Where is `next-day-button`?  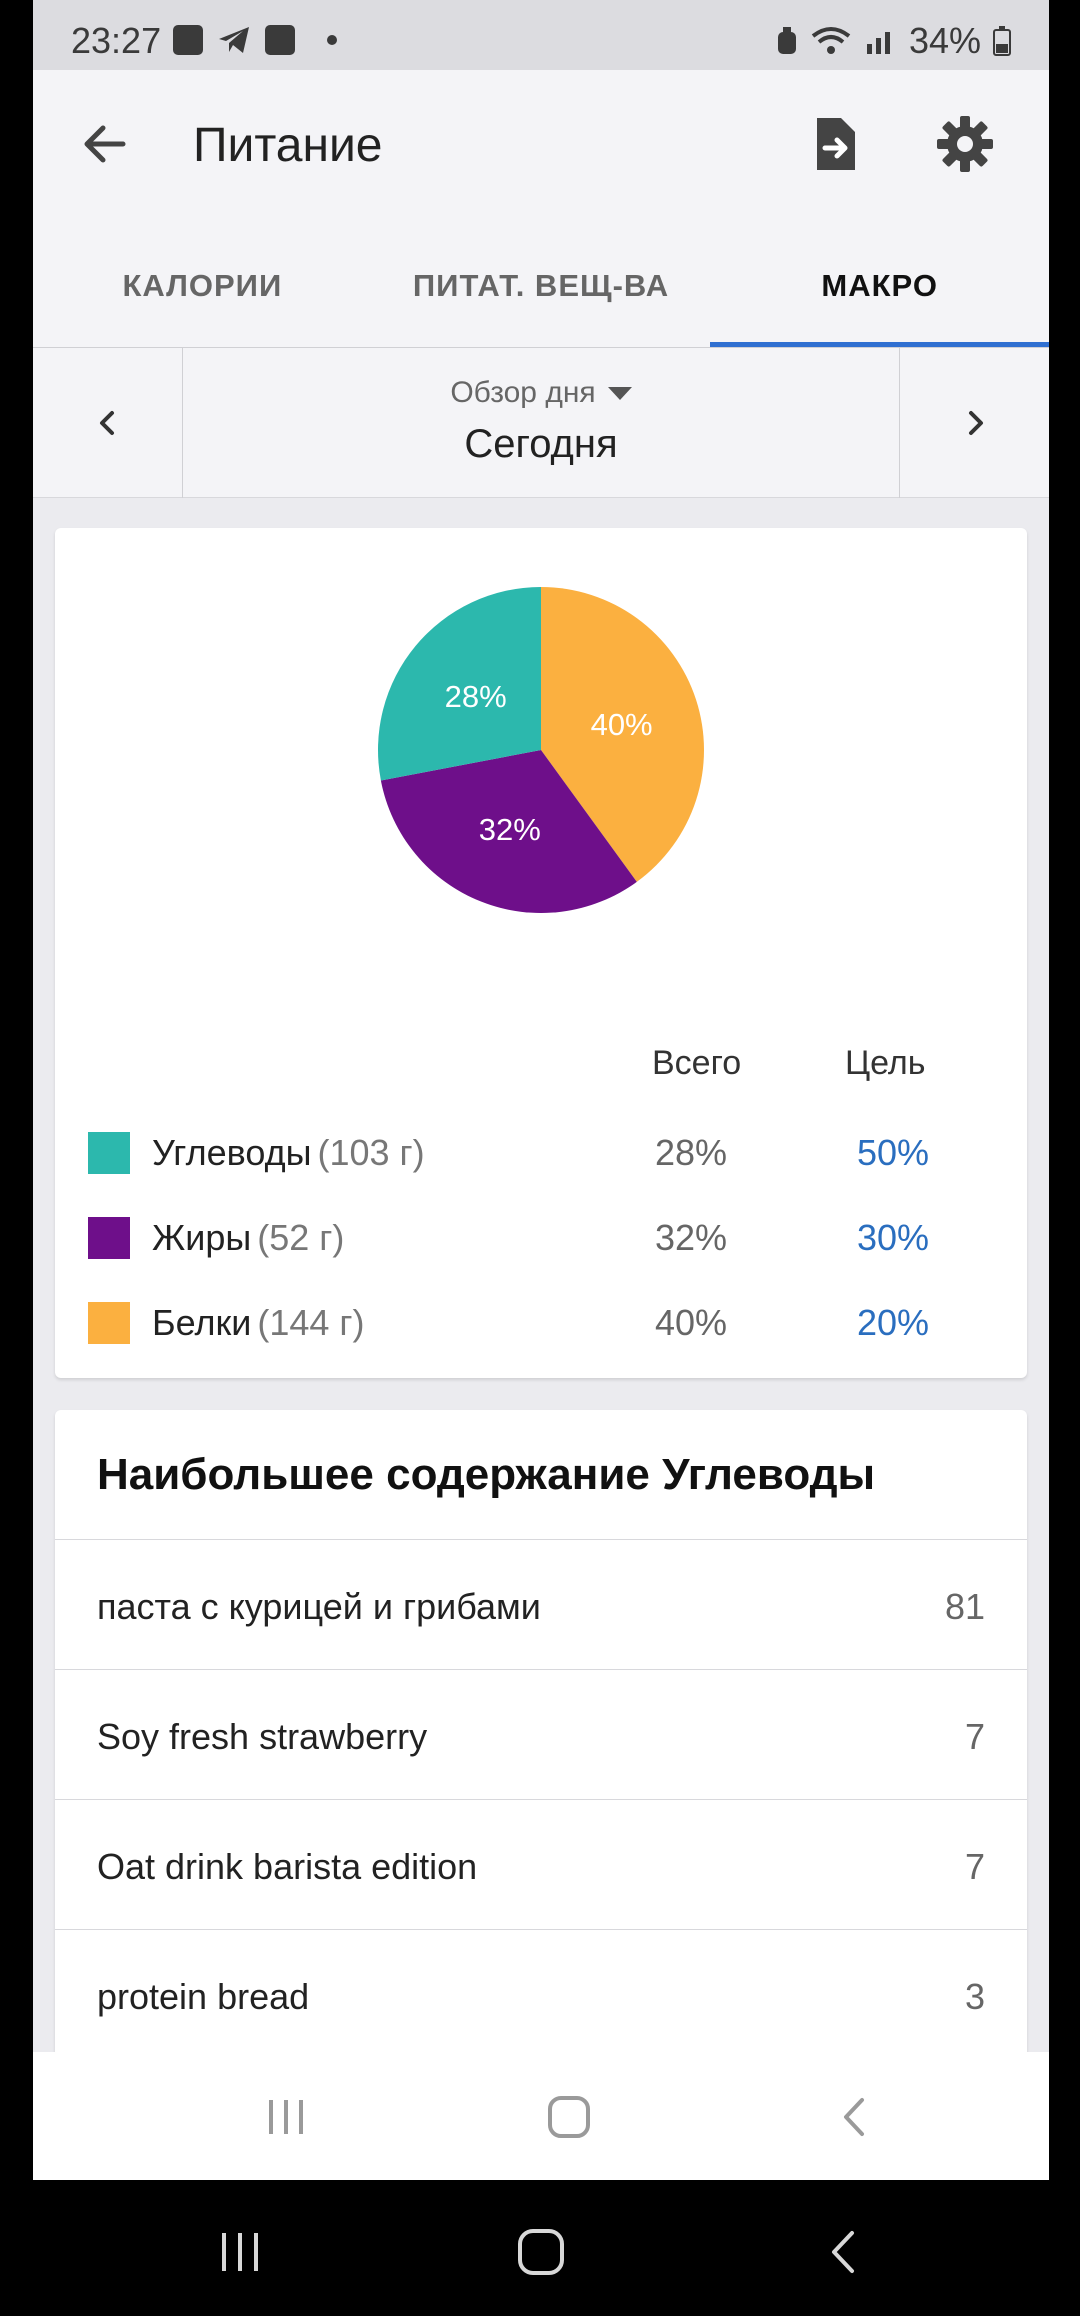 next-day-button is located at coordinates (974, 423).